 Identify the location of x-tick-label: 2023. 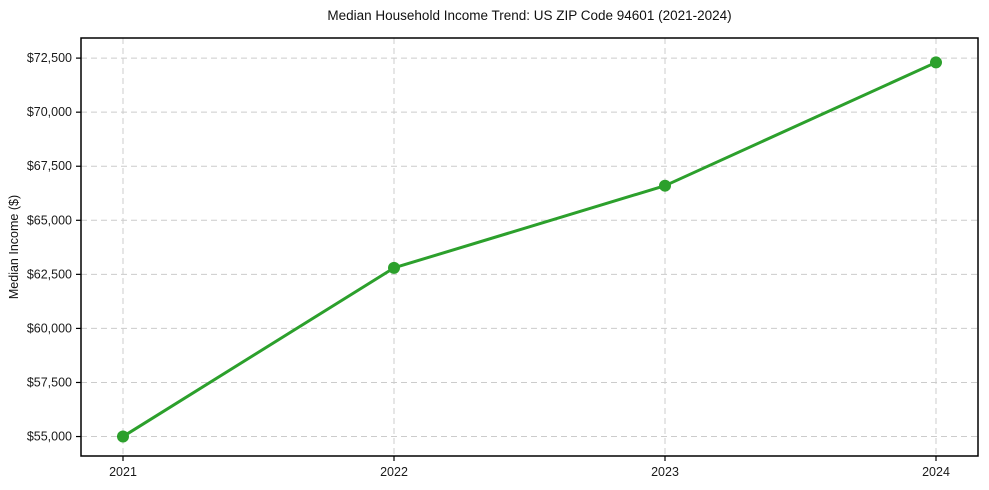
(665, 472).